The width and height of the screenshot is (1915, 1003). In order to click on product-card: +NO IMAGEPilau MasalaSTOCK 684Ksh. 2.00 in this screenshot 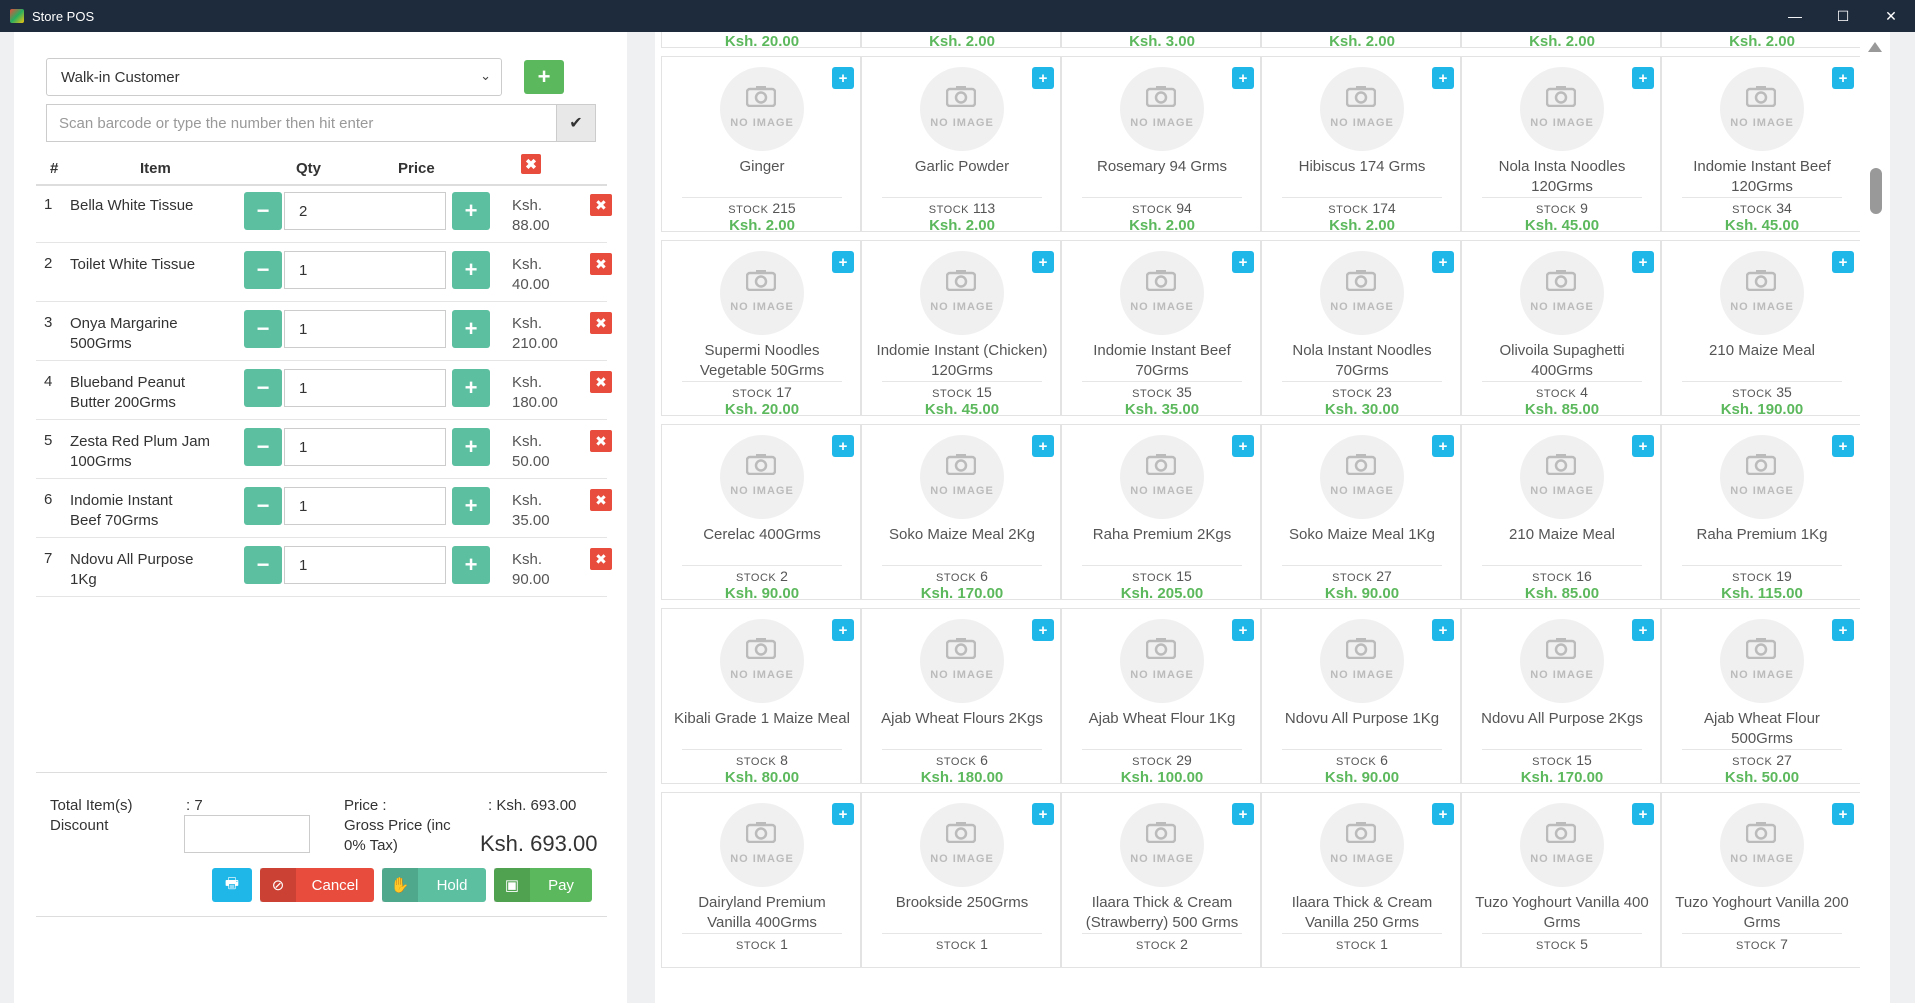, I will do `click(961, 41)`.